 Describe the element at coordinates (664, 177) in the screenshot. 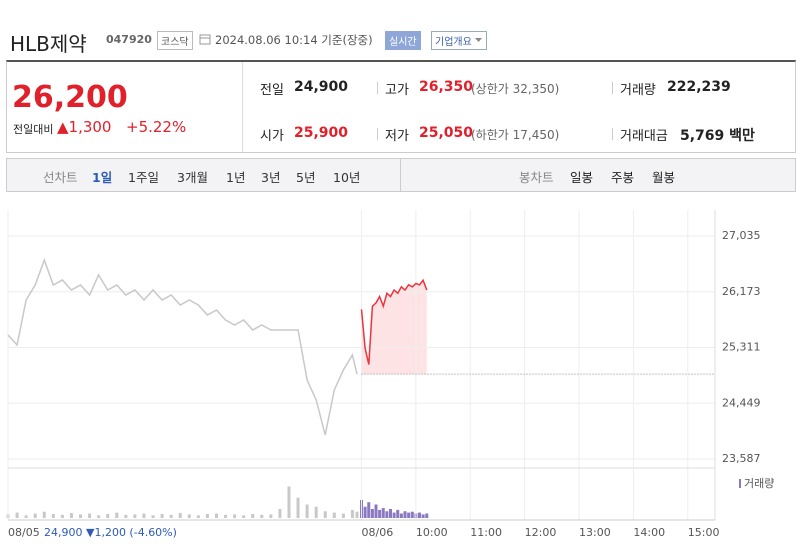

I see `tab: 월봉` at that location.